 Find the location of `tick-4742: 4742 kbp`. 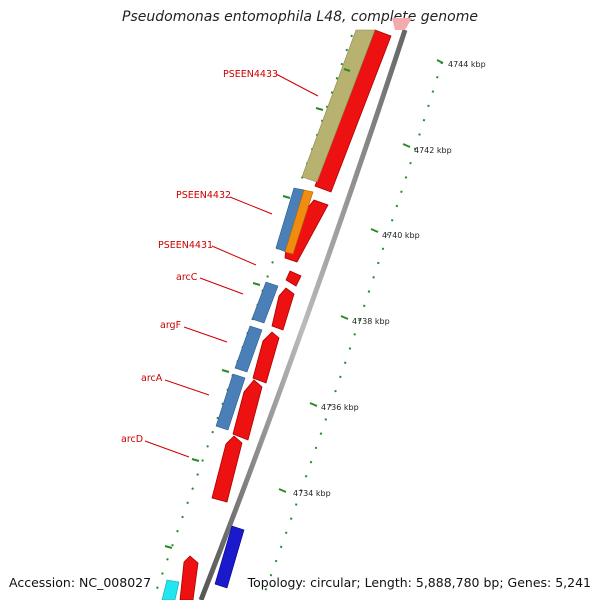

tick-4742: 4742 kbp is located at coordinates (427, 149).